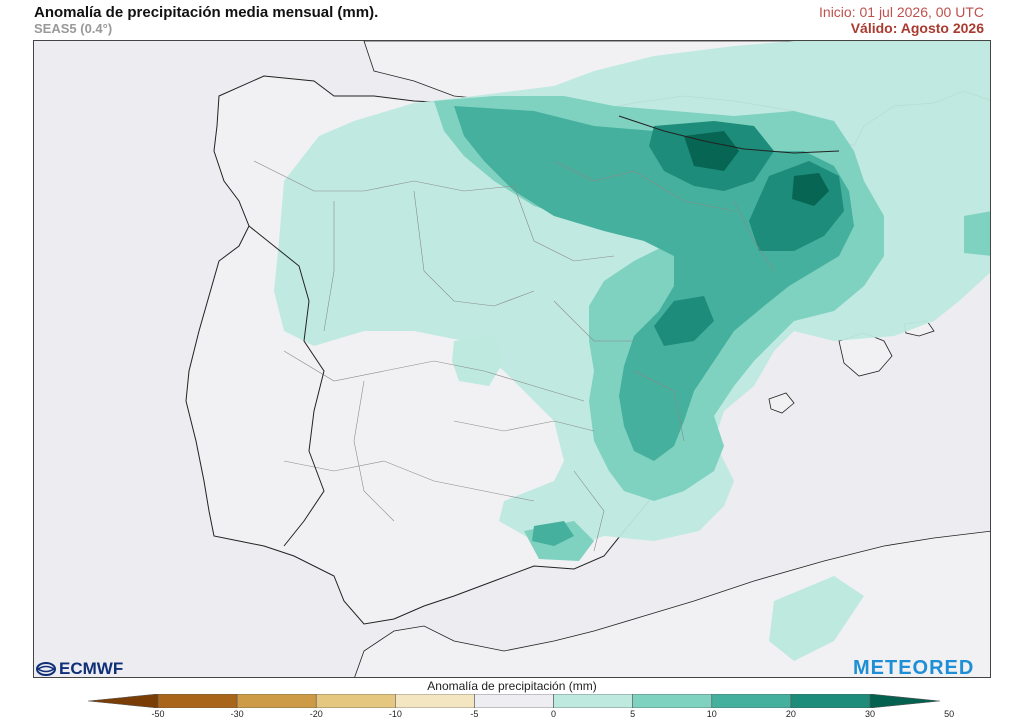 The image size is (1024, 721). I want to click on ecmwf-logo: ECMWF, so click(79, 669).